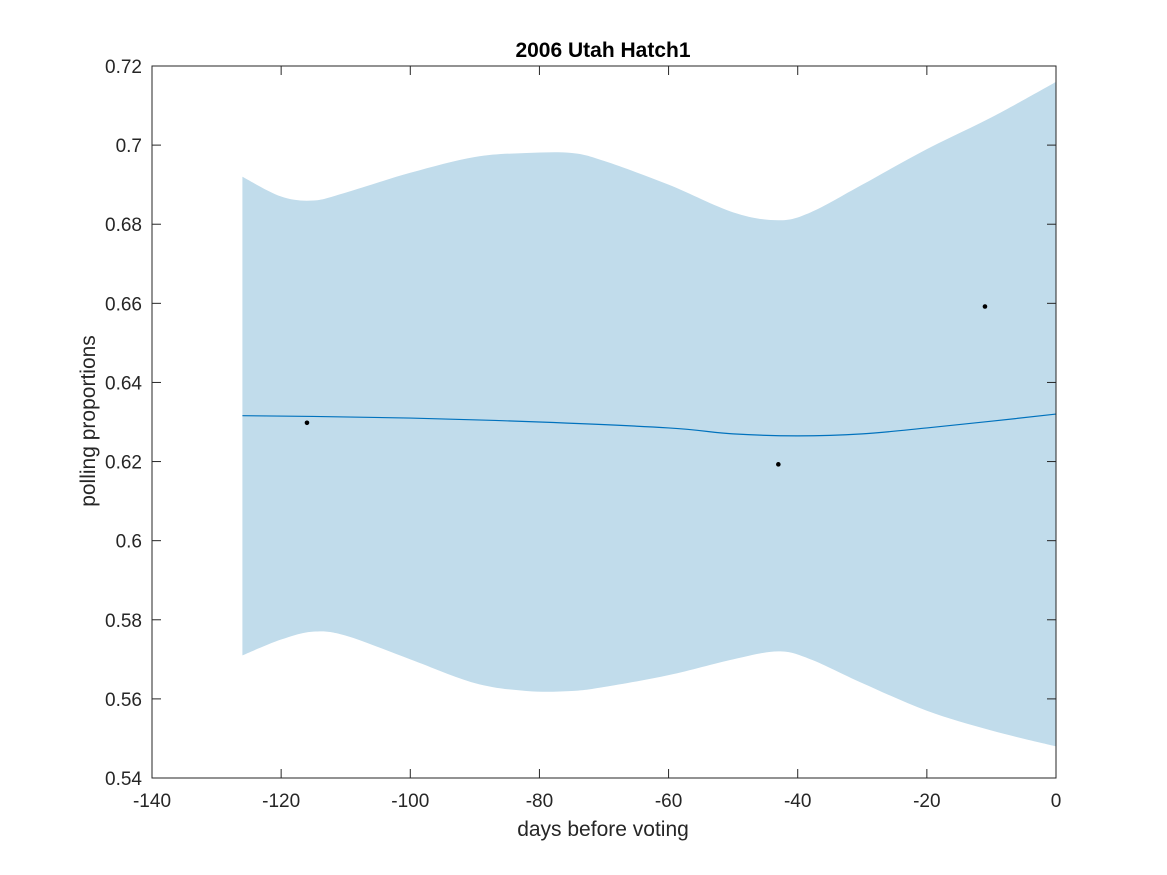 This screenshot has width=1167, height=875. Describe the element at coordinates (123, 621) in the screenshot. I see `y-tick-label: 0.58` at that location.